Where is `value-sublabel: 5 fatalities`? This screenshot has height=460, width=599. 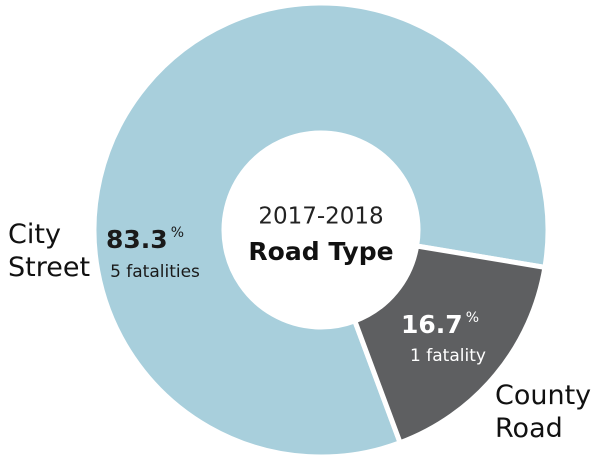 value-sublabel: 5 fatalities is located at coordinates (155, 272).